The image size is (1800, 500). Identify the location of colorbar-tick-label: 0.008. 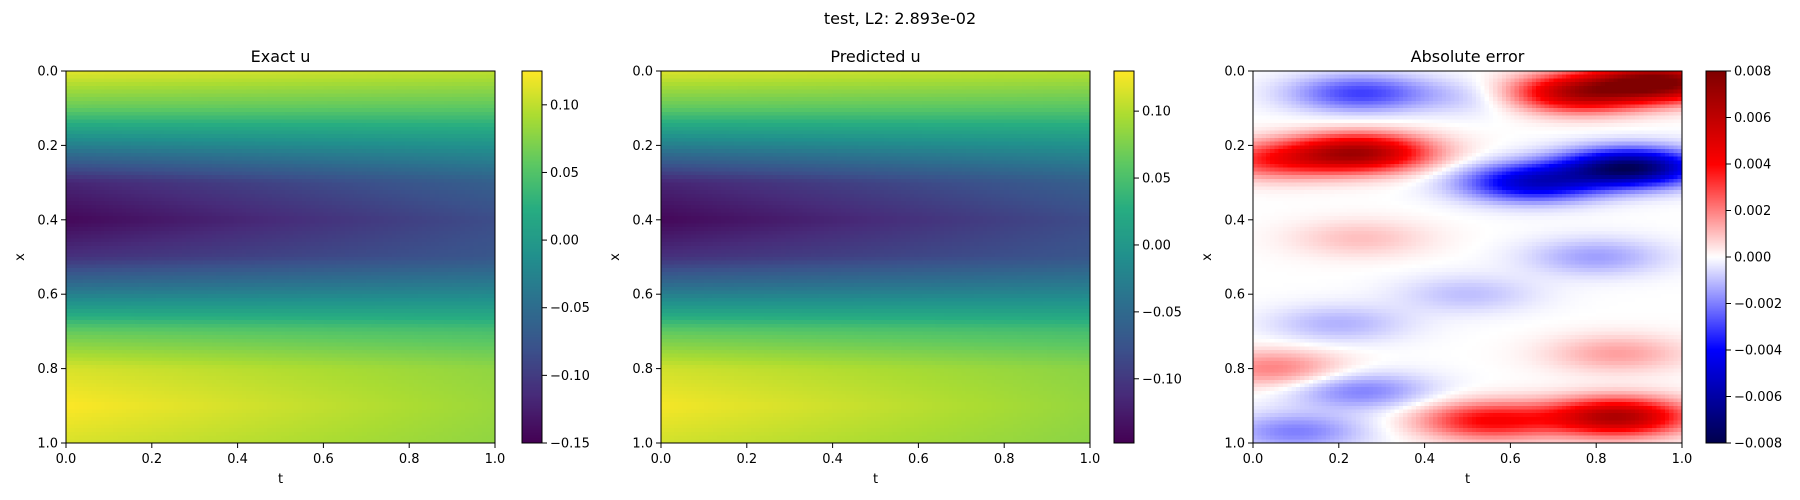
(1752, 72).